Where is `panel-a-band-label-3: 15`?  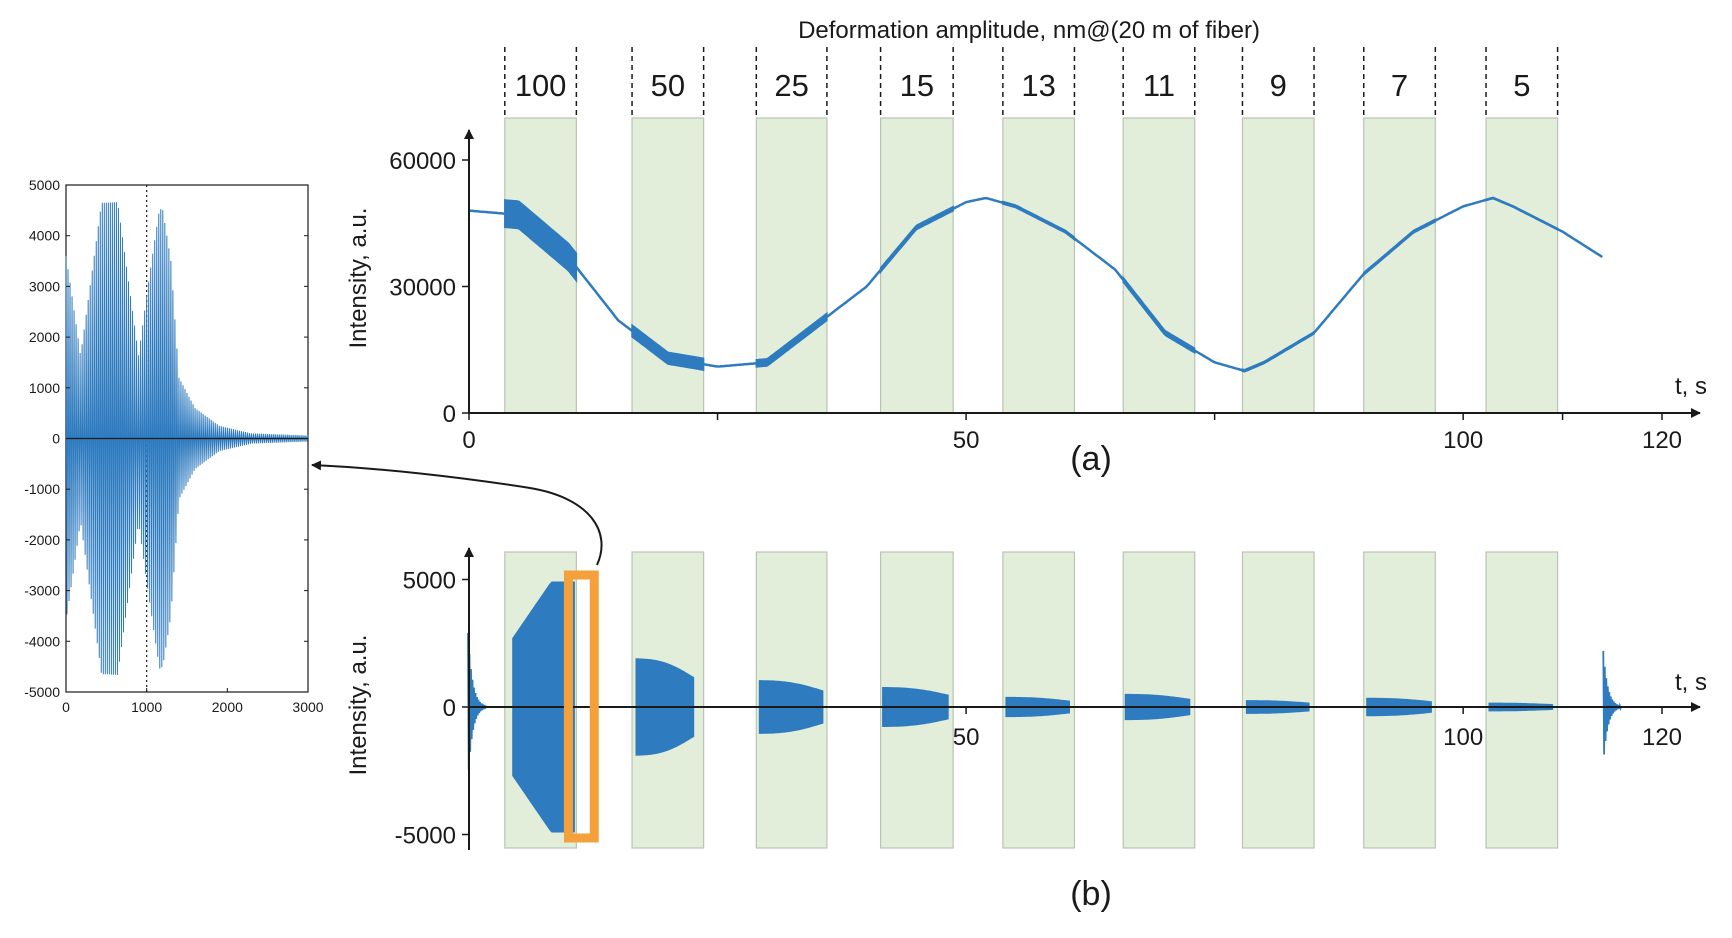 panel-a-band-label-3: 15 is located at coordinates (917, 85).